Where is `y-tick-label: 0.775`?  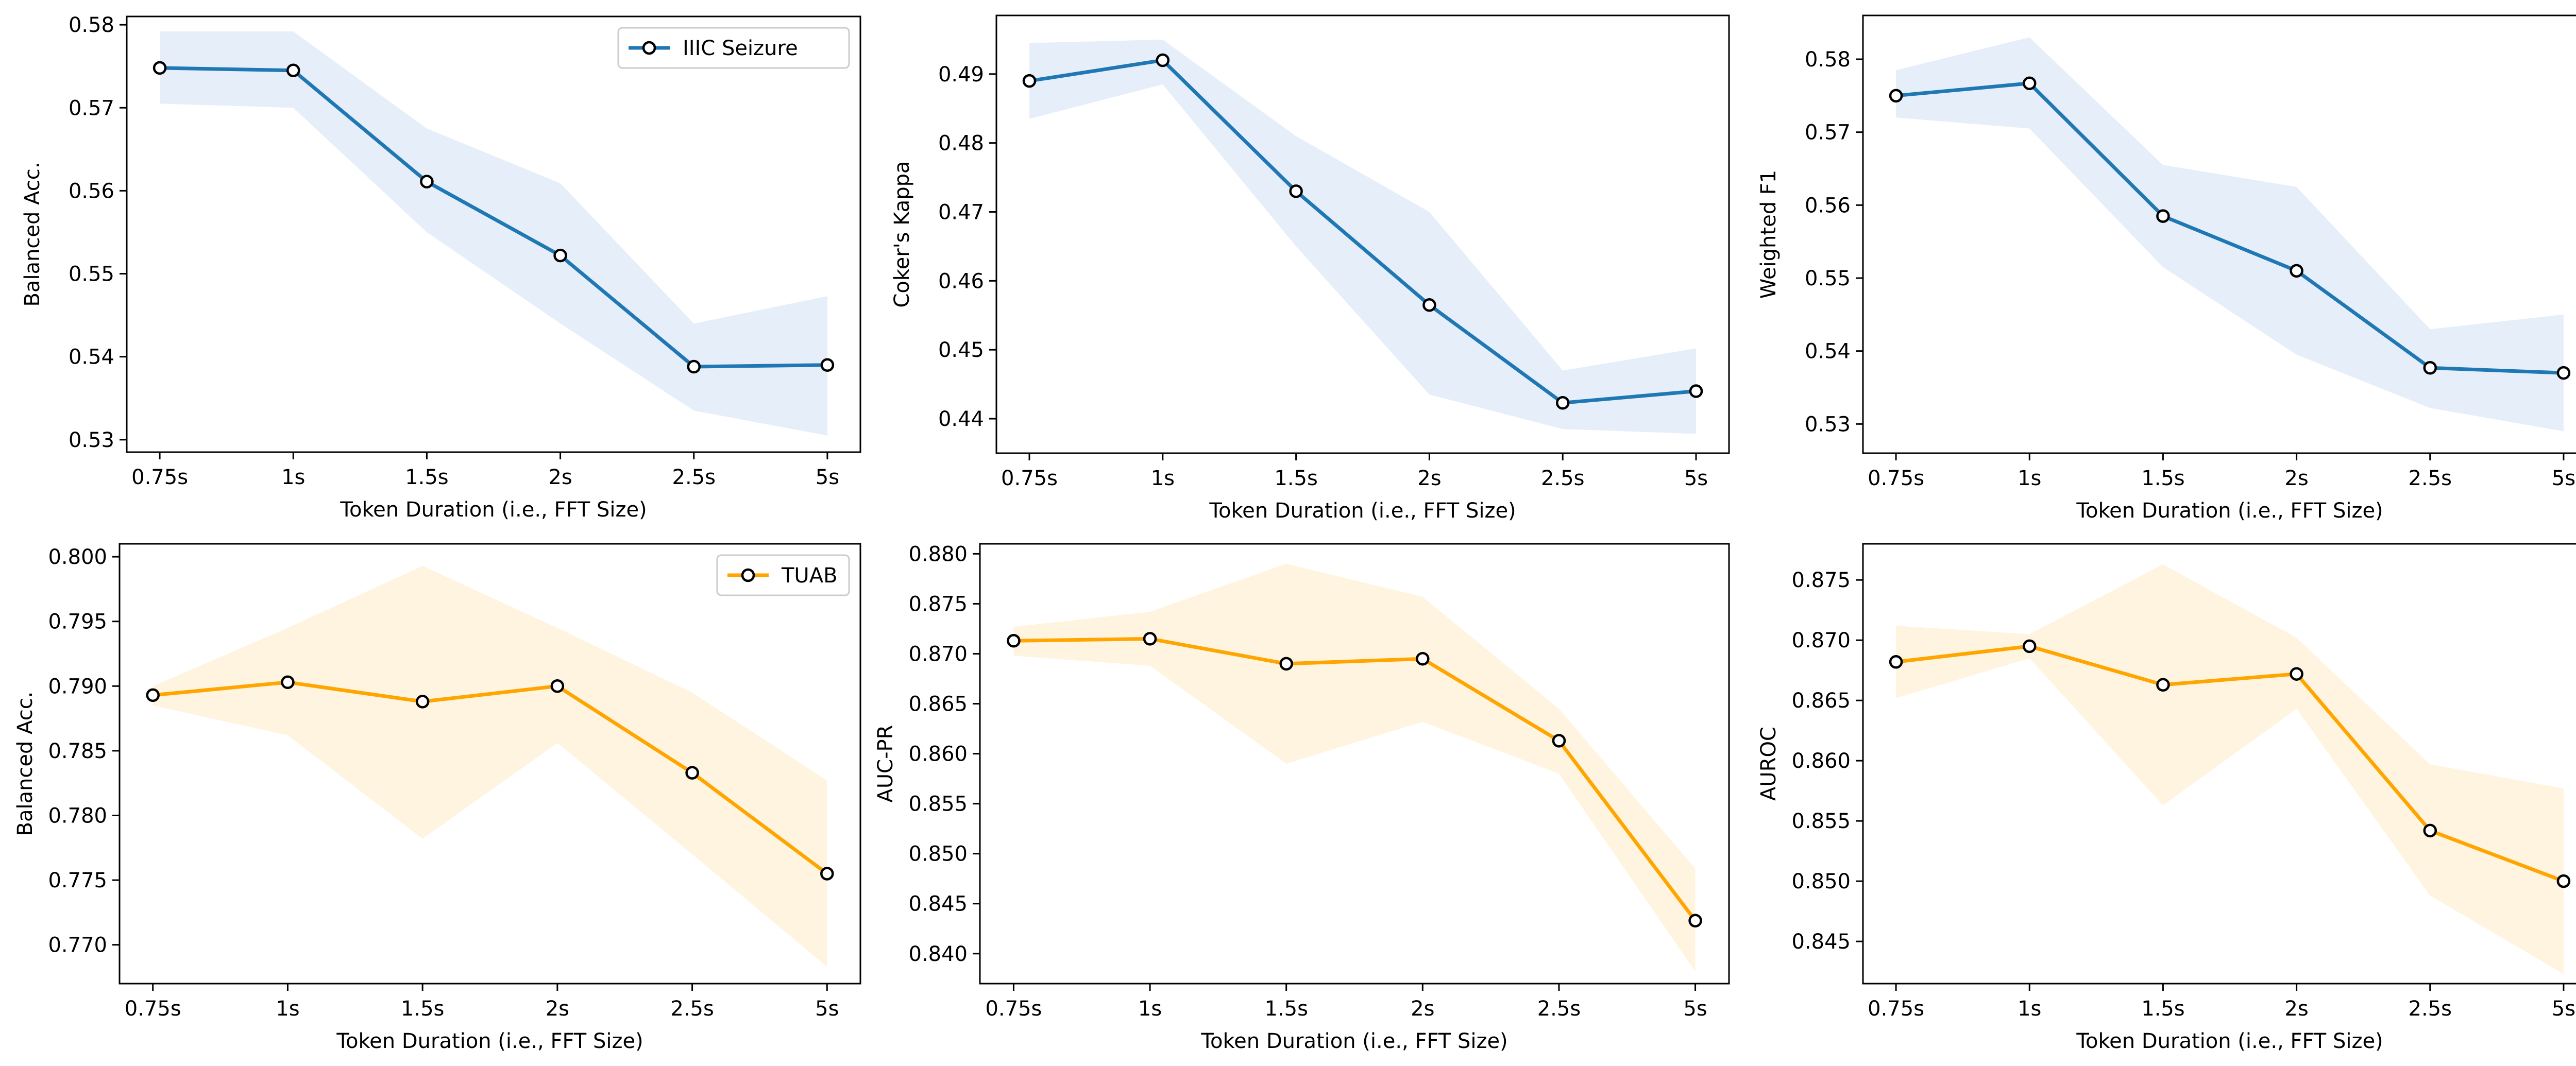
y-tick-label: 0.775 is located at coordinates (77, 880).